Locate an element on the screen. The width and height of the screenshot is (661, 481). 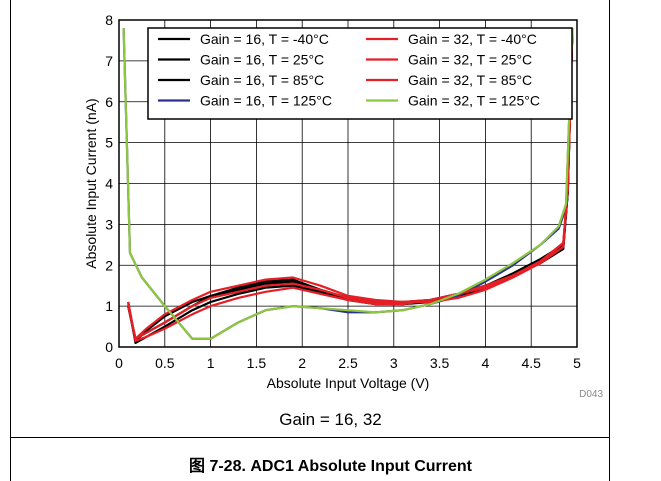
chart-subcaption: Gain = 16, 32 is located at coordinates (330, 419).